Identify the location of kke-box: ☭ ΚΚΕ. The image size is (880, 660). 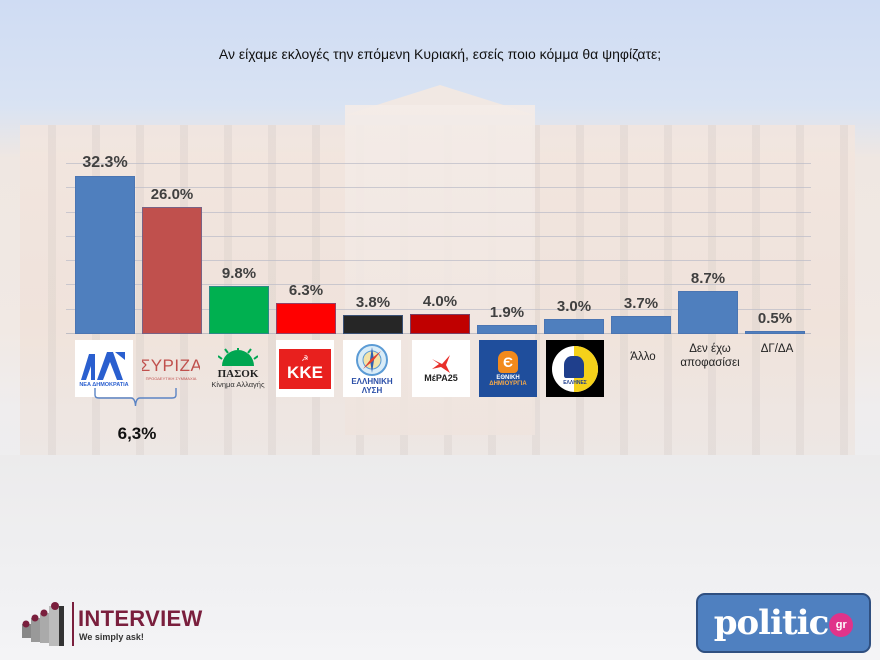
(305, 368).